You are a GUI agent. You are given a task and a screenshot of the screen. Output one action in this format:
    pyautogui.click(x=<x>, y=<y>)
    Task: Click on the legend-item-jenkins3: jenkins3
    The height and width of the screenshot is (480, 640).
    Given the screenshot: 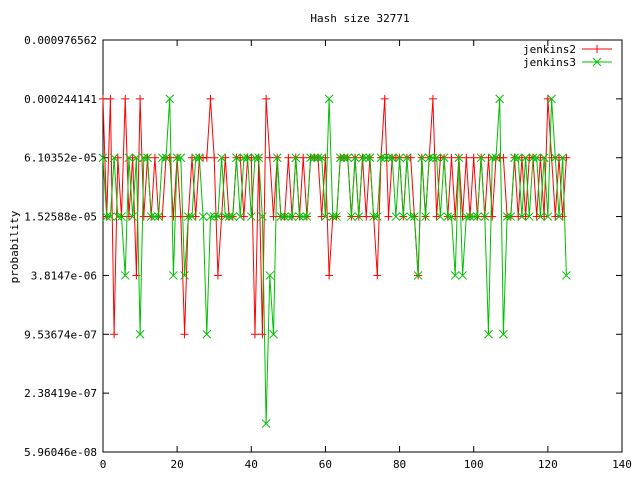 What is the action you would take?
    pyautogui.click(x=567, y=62)
    